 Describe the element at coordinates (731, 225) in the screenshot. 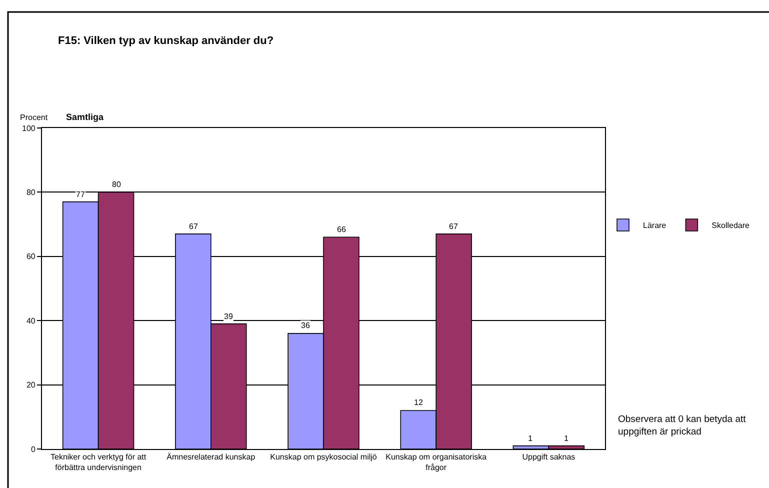

I see `legend-label: Skolledare` at that location.